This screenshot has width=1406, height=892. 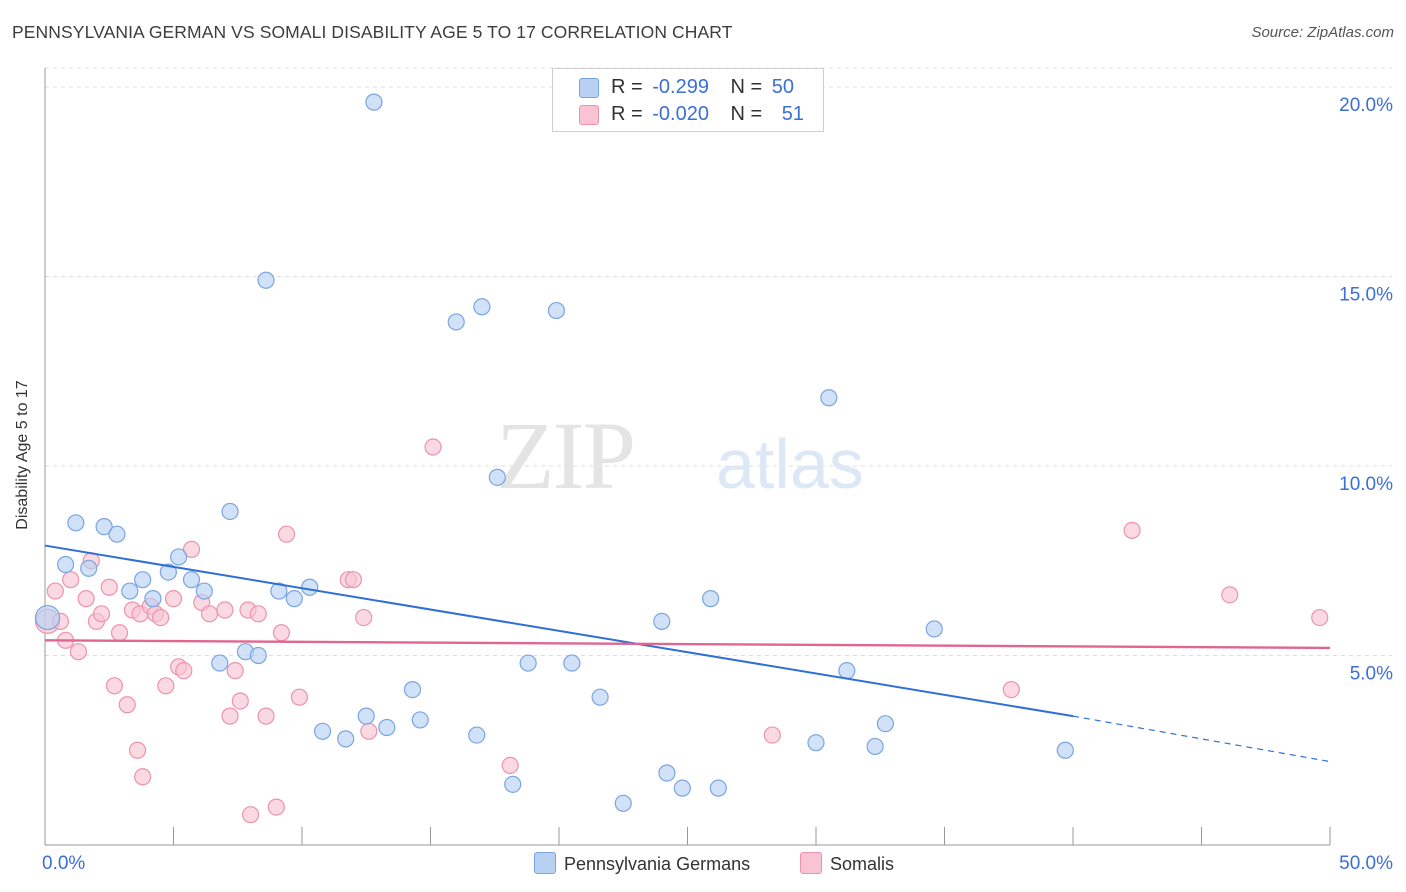 What do you see at coordinates (862, 864) in the screenshot?
I see `bottom-legend-label: Somalis` at bounding box center [862, 864].